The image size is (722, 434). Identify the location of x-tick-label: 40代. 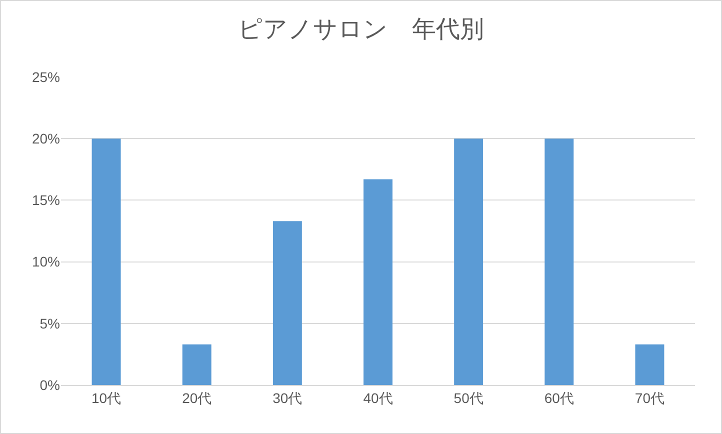
(378, 398).